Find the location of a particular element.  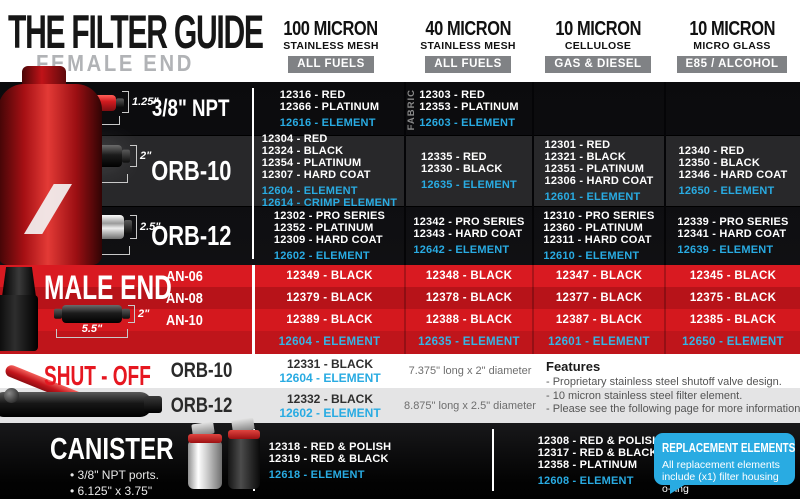

column-micron-label: 100 MICRON is located at coordinates (331, 29).